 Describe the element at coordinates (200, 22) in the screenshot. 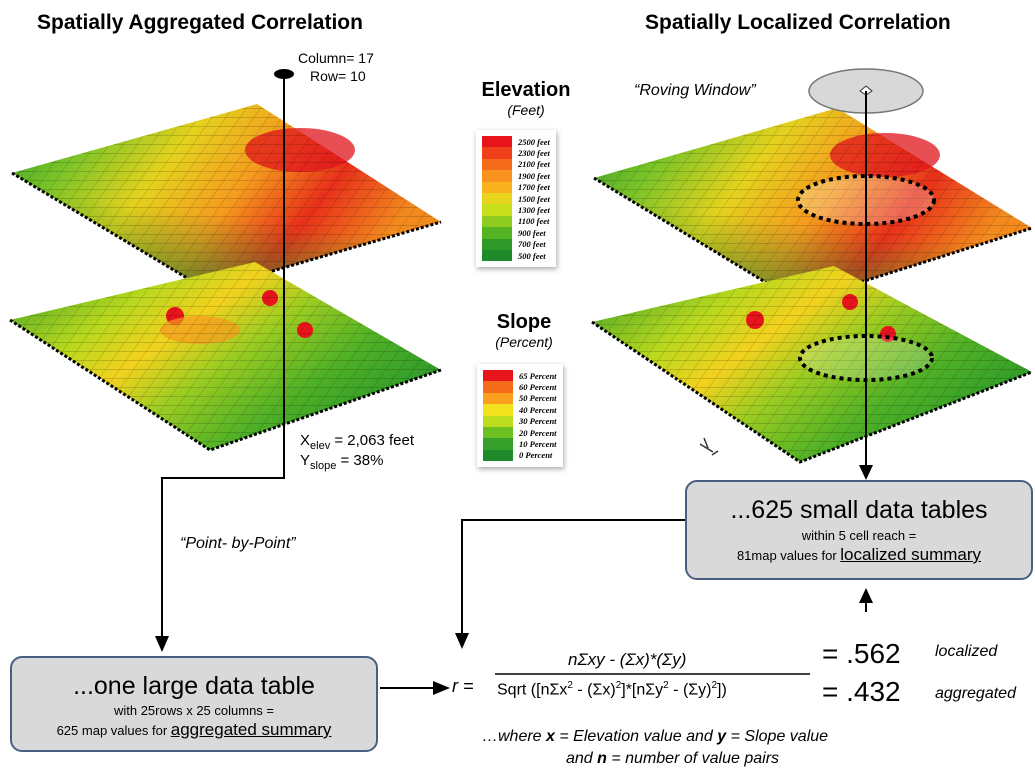

I see `left-heading: Spatially Aggregated Correlation` at that location.